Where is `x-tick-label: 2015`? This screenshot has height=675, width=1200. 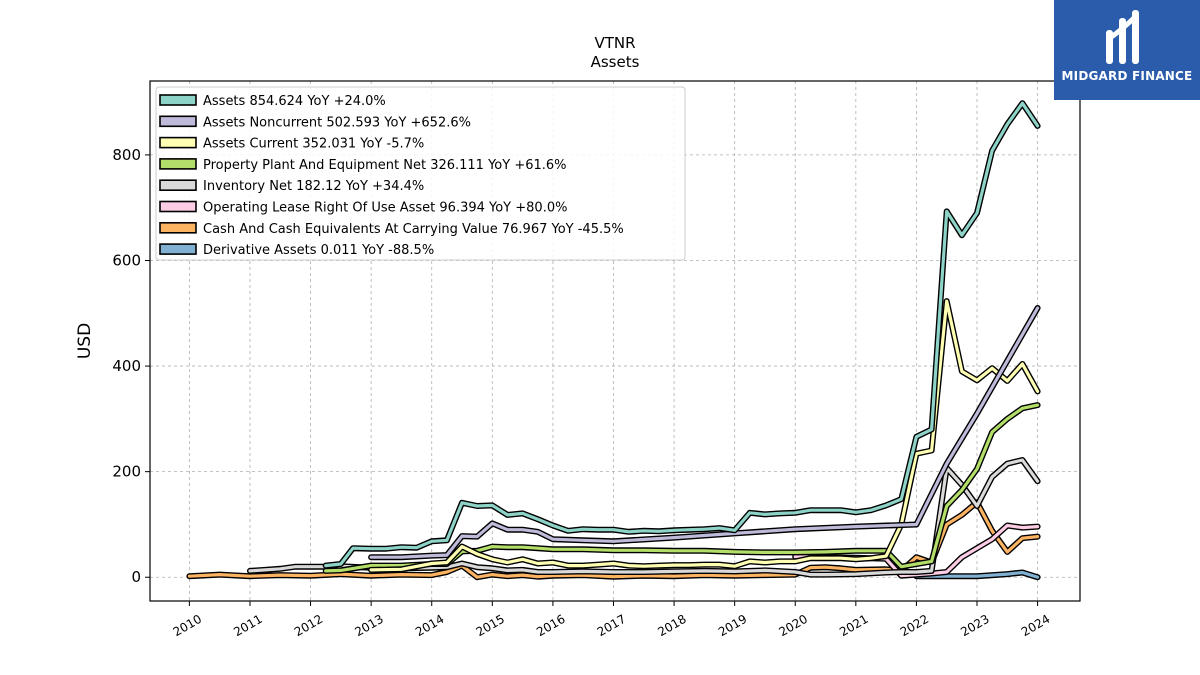 x-tick-label: 2015 is located at coordinates (490, 625).